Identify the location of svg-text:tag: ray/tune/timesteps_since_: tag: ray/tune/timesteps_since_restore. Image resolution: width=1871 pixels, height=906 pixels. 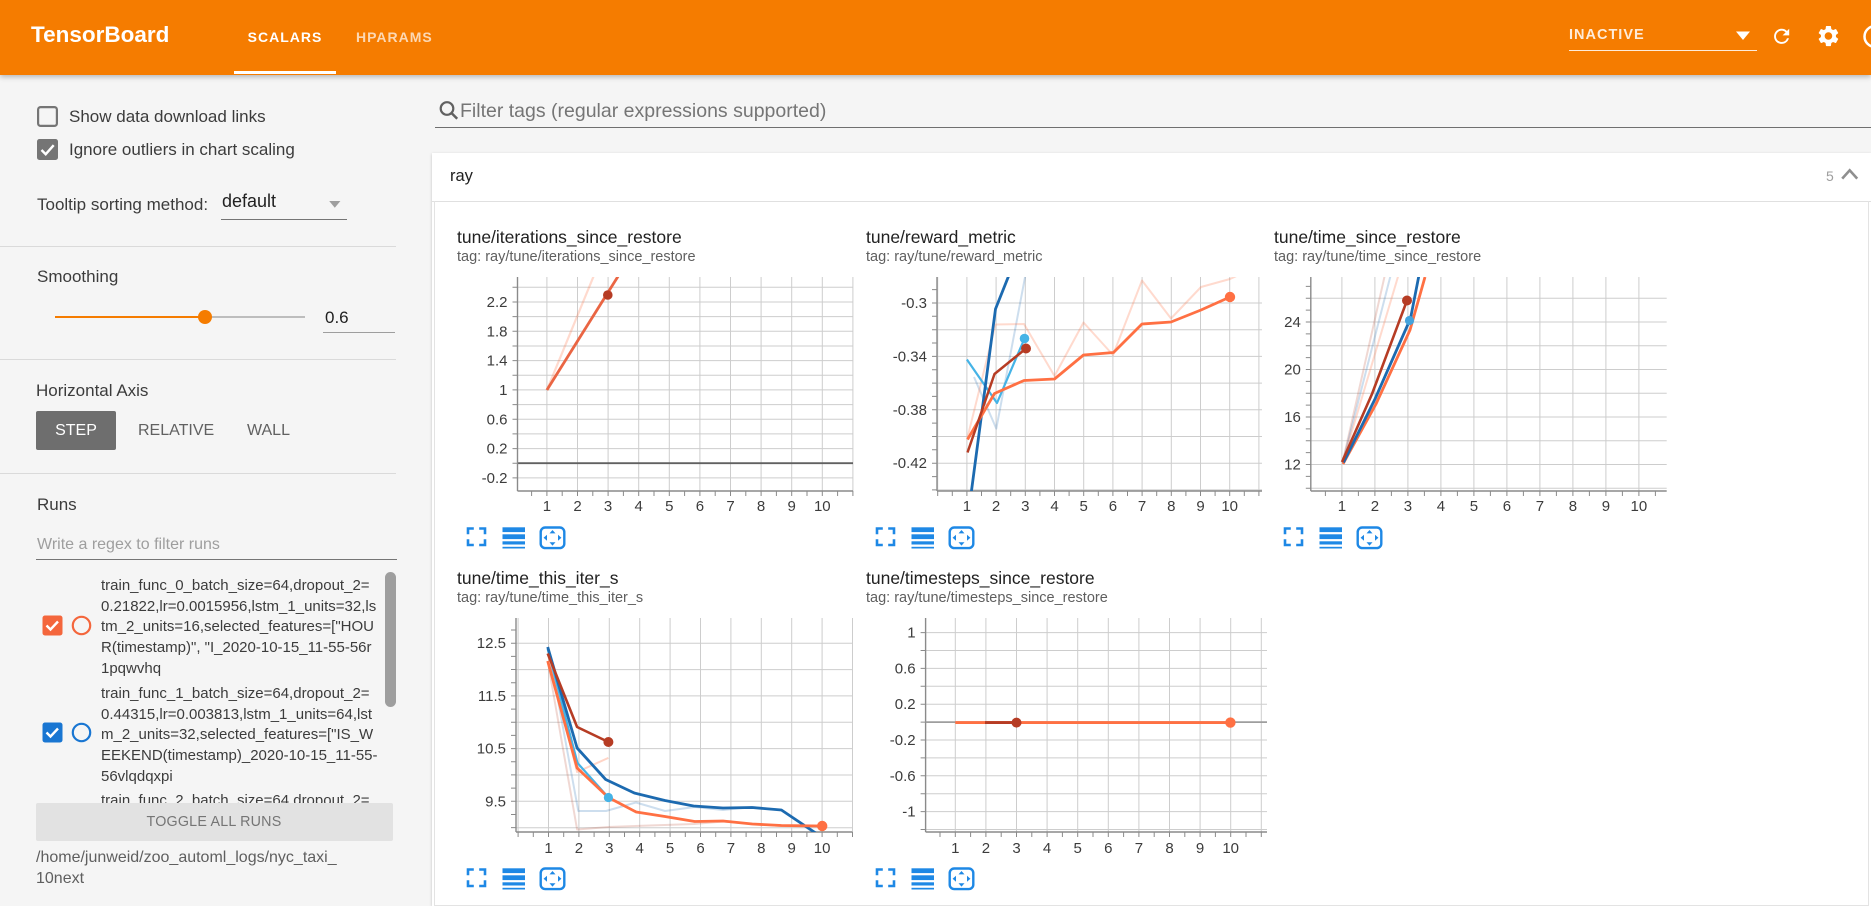
(987, 598).